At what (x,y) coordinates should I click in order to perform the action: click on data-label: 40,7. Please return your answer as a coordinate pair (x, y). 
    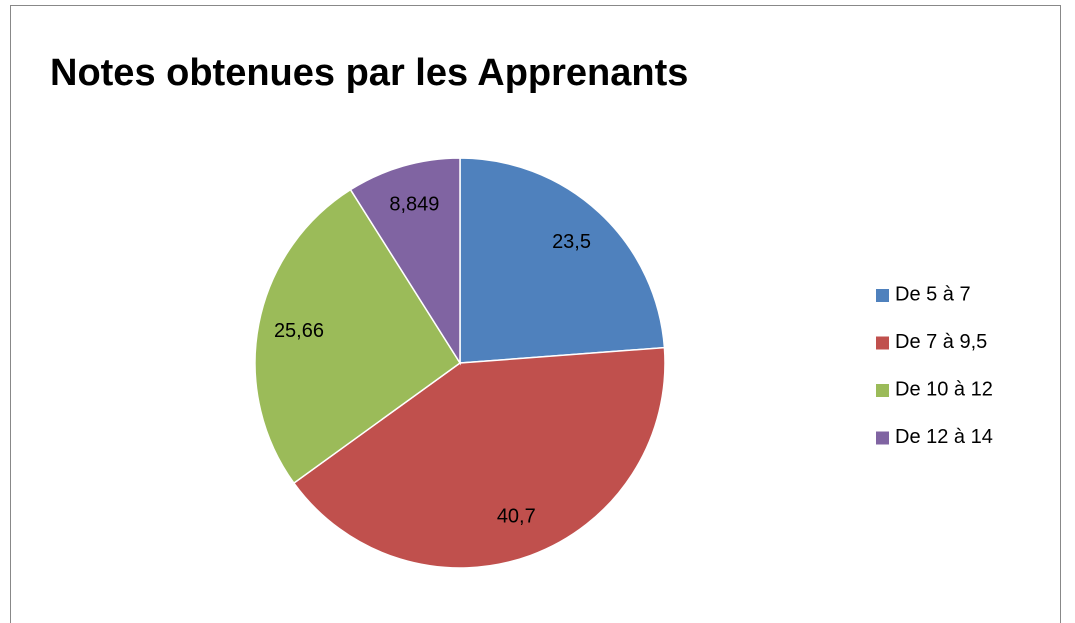
    Looking at the image, I should click on (516, 516).